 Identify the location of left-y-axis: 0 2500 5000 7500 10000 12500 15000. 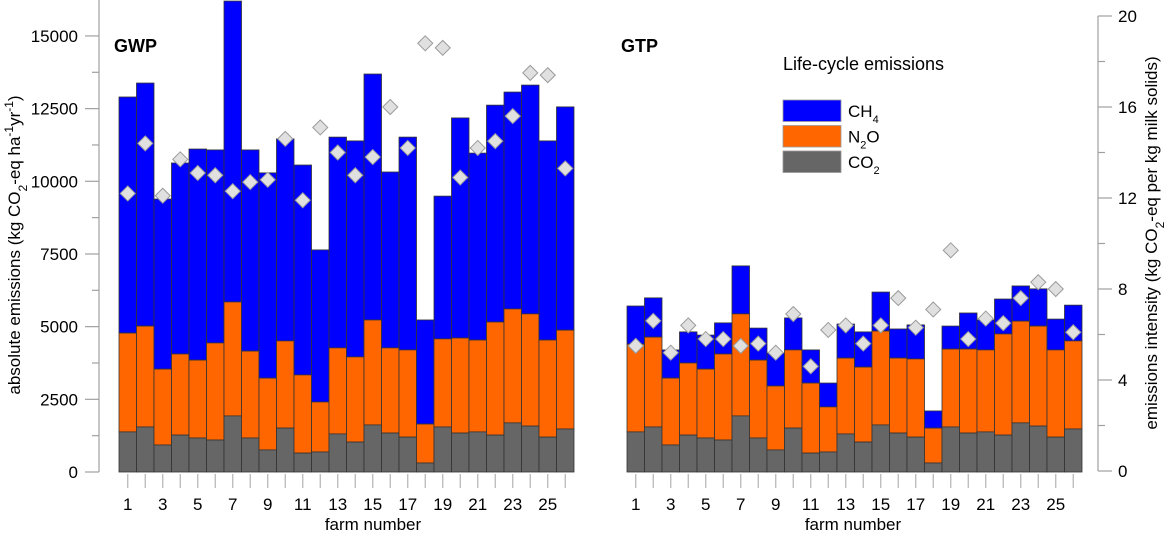
(65, 241).